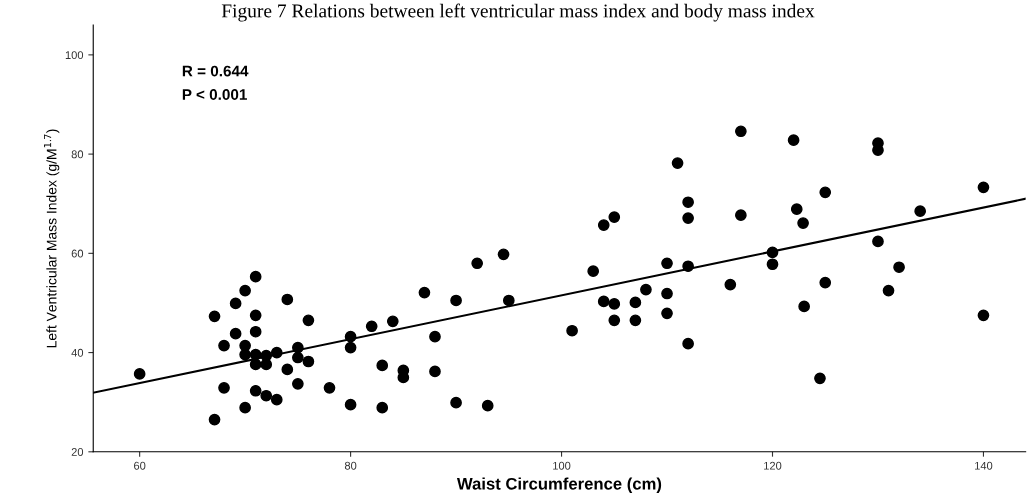 The width and height of the screenshot is (1036, 502). I want to click on x-tick-label: 120, so click(773, 465).